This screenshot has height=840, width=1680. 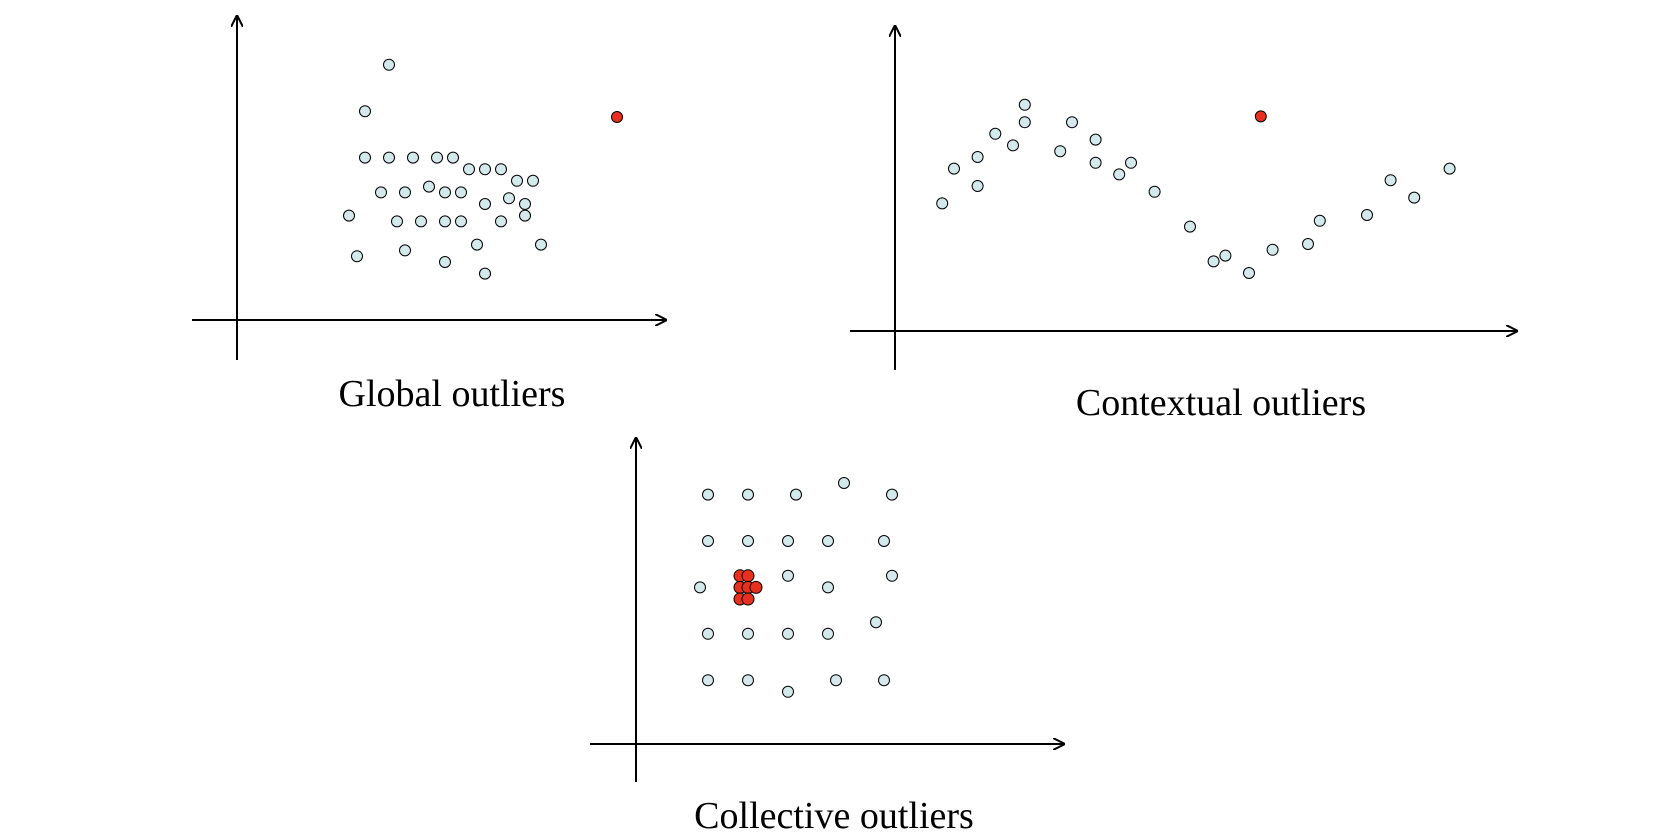 I want to click on points-global, so click(x=483, y=169).